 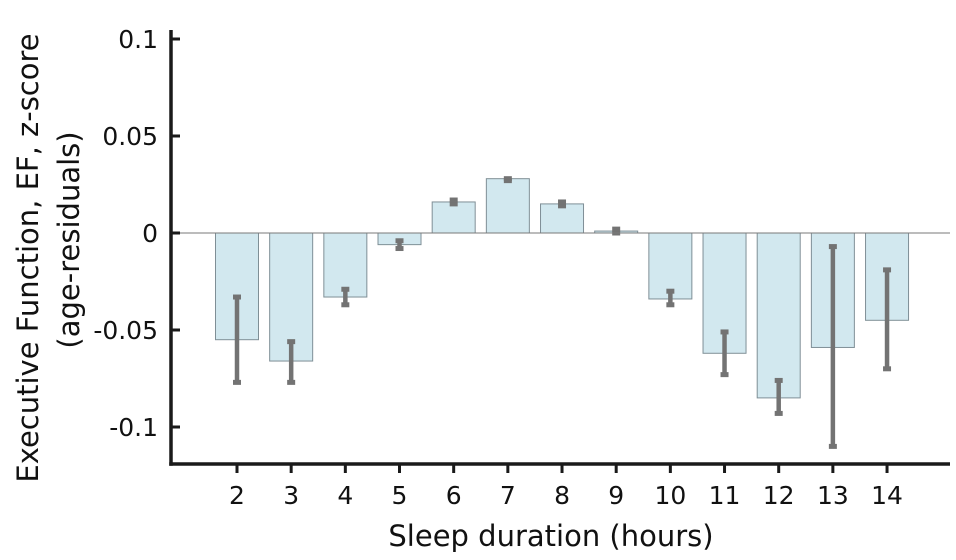 I want to click on bar-6h, so click(x=453, y=217).